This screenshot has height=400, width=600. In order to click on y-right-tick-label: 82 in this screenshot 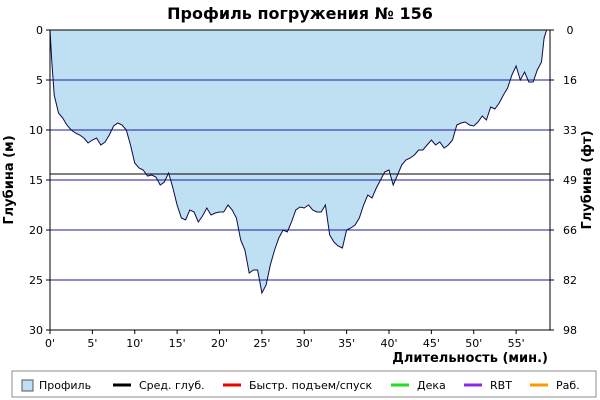, I will do `click(570, 280)`.